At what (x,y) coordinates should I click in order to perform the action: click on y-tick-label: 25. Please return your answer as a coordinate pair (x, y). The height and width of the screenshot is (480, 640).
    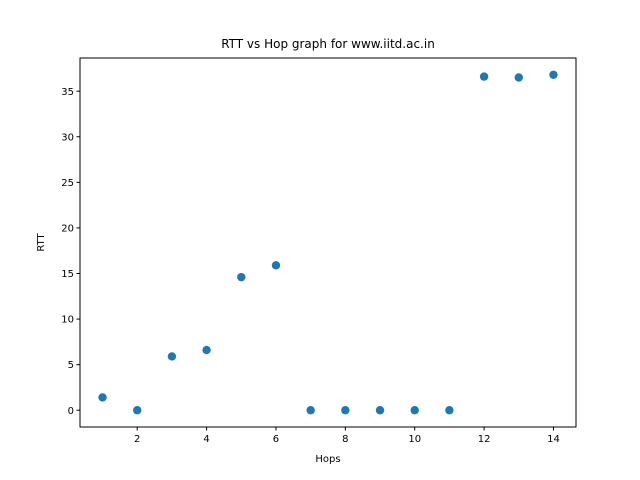
    Looking at the image, I should click on (67, 183).